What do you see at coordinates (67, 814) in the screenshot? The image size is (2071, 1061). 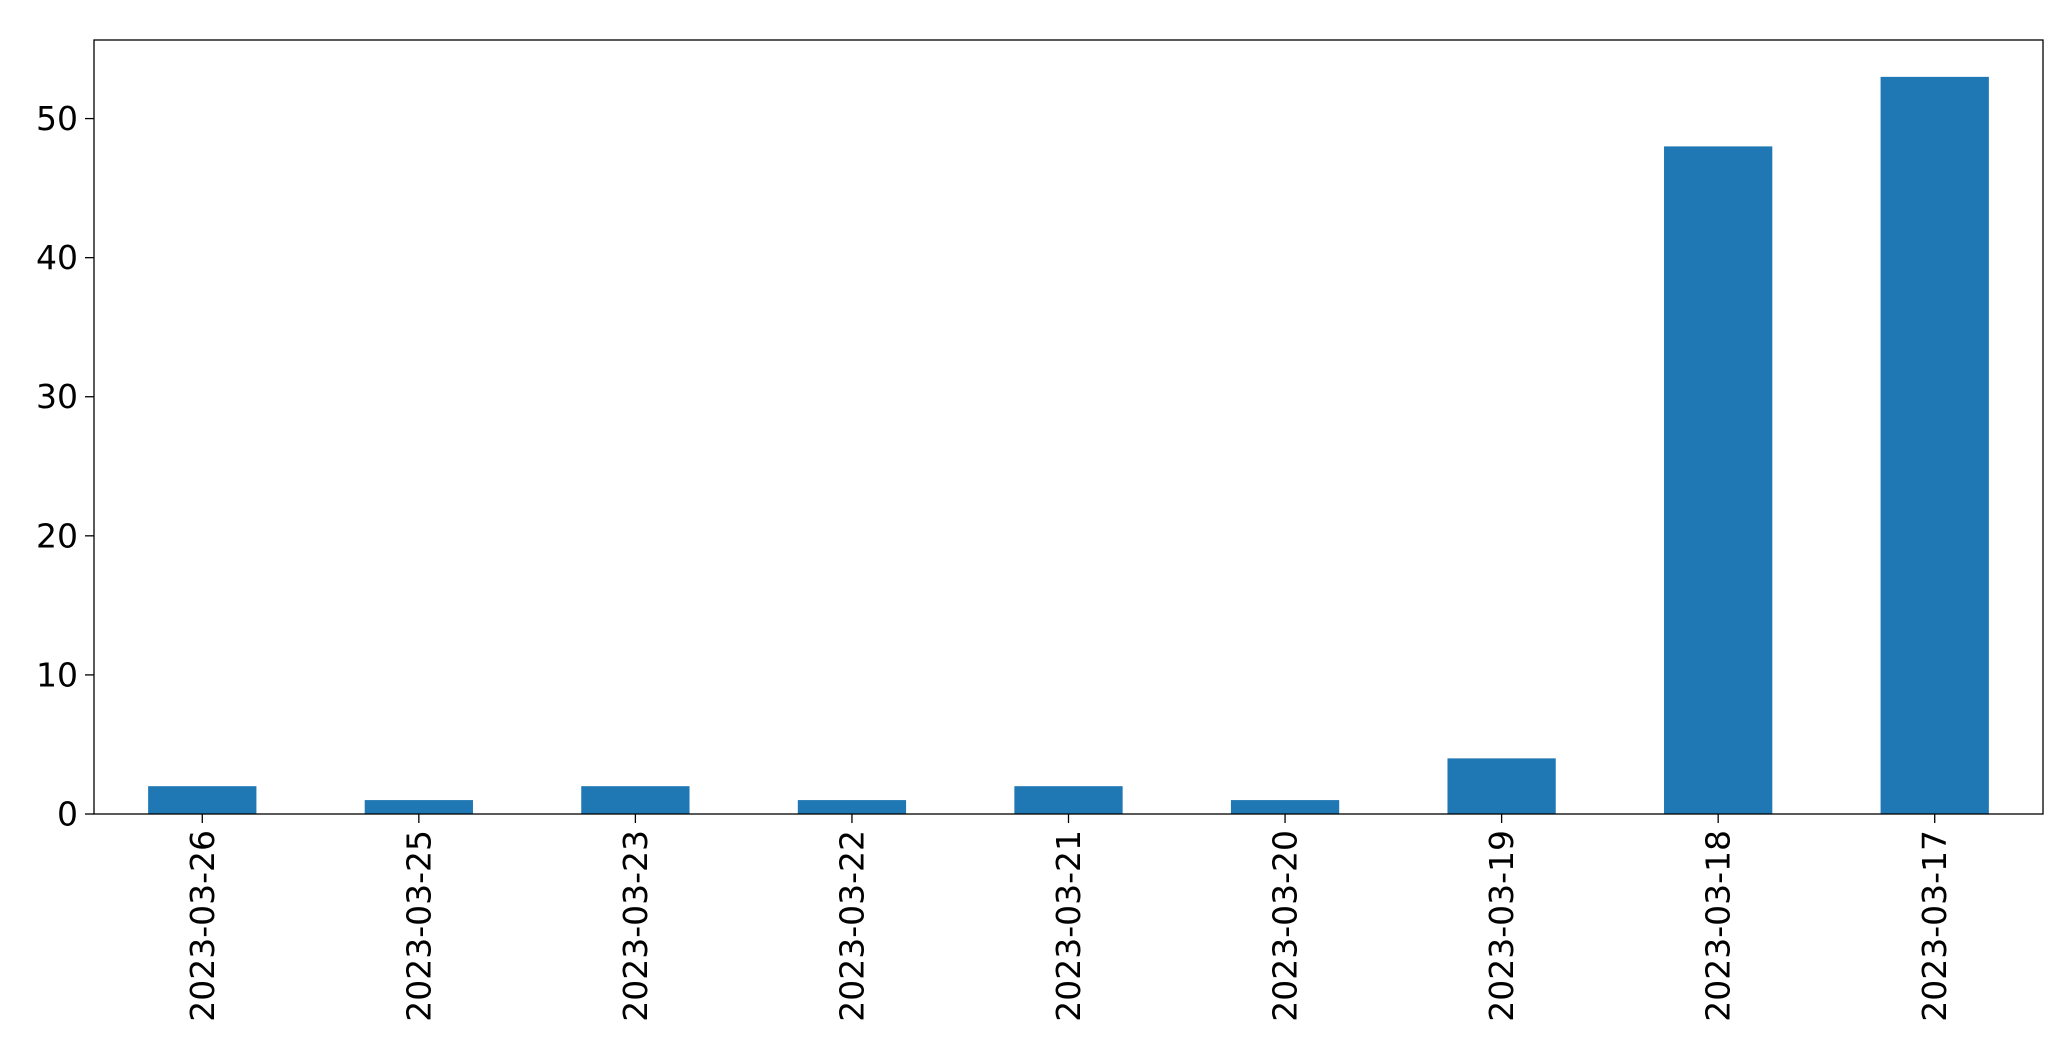 I see `y-tick-label: 0` at bounding box center [67, 814].